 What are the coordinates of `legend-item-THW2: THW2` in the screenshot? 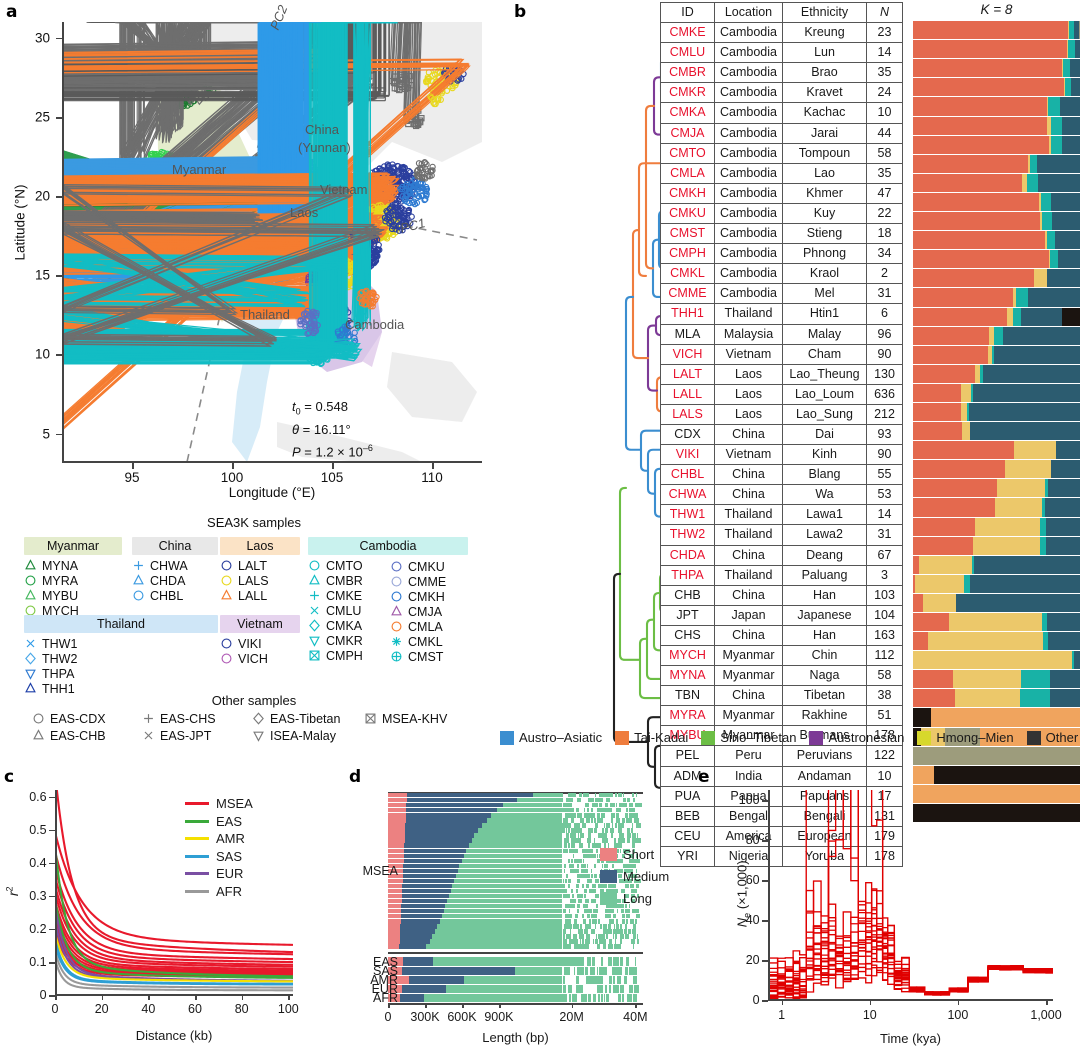 It's located at (121, 658).